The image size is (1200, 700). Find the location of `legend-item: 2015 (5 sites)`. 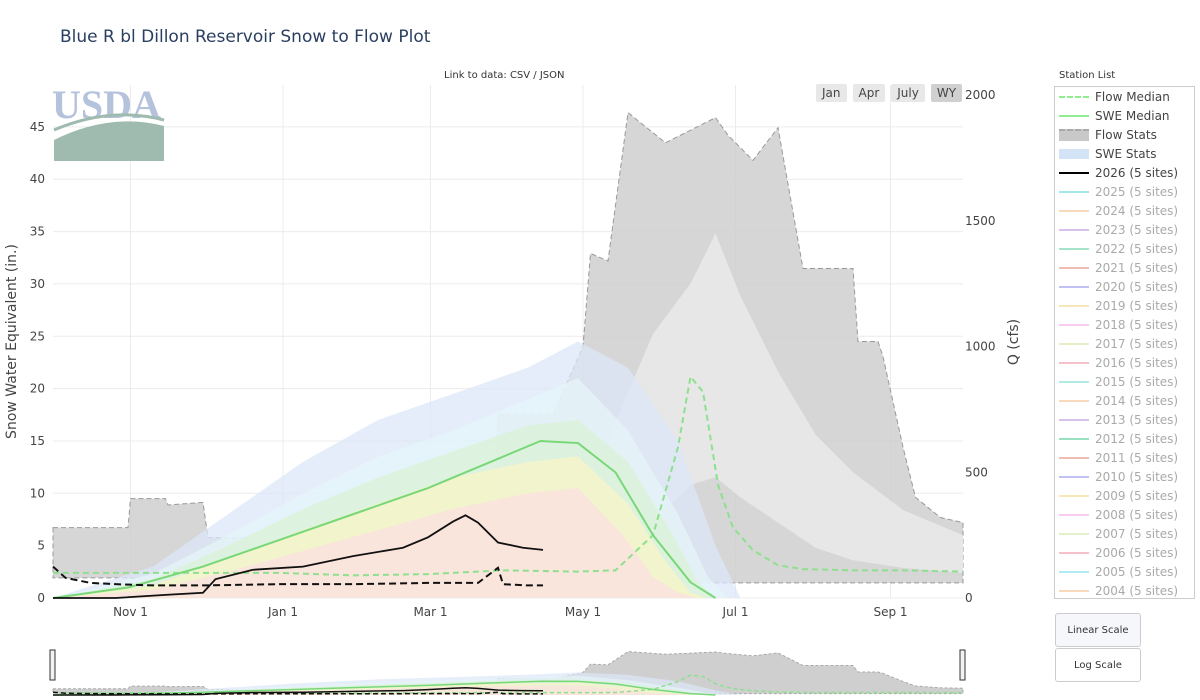

legend-item: 2015 (5 sites) is located at coordinates (1124, 381).